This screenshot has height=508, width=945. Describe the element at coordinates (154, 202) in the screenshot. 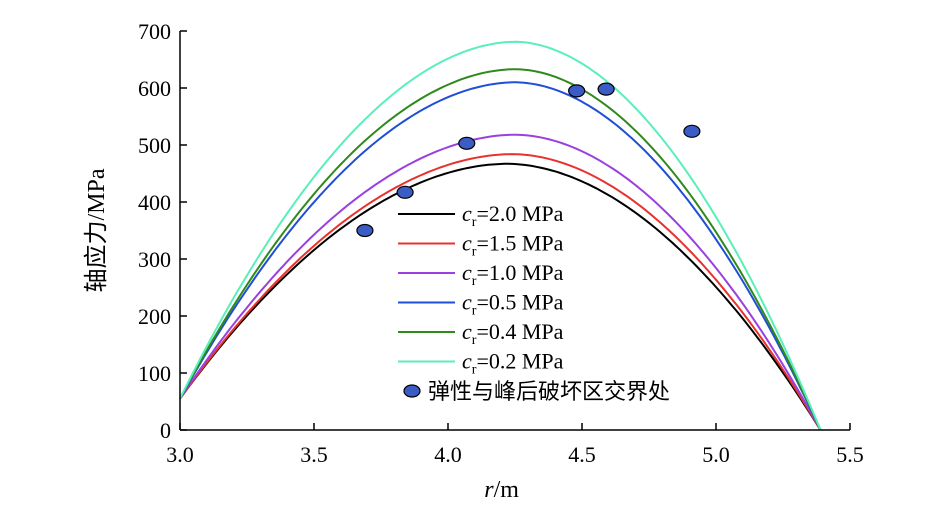

I see `y-tick-label-4: 400` at that location.